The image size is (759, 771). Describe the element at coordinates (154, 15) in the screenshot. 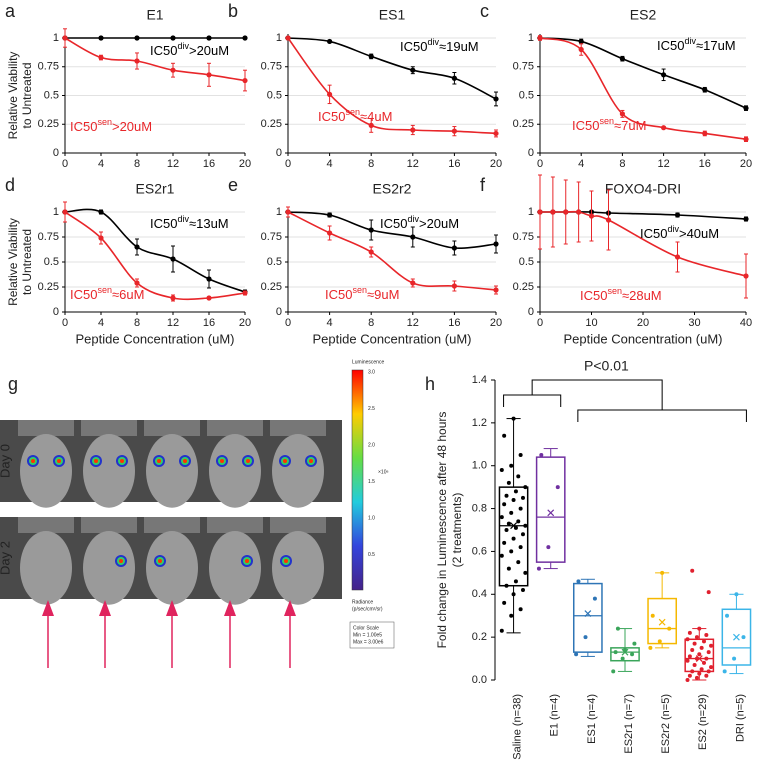

I see `chart-title: E1` at that location.